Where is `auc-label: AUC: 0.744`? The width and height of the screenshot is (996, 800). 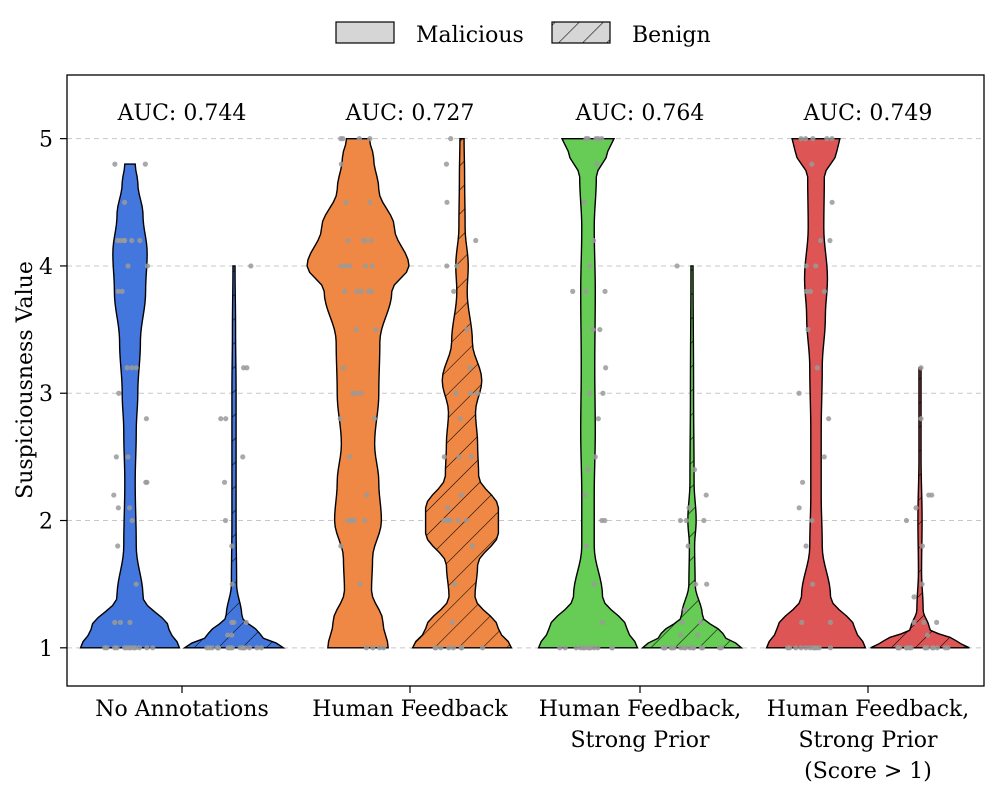 auc-label: AUC: 0.744 is located at coordinates (182, 113).